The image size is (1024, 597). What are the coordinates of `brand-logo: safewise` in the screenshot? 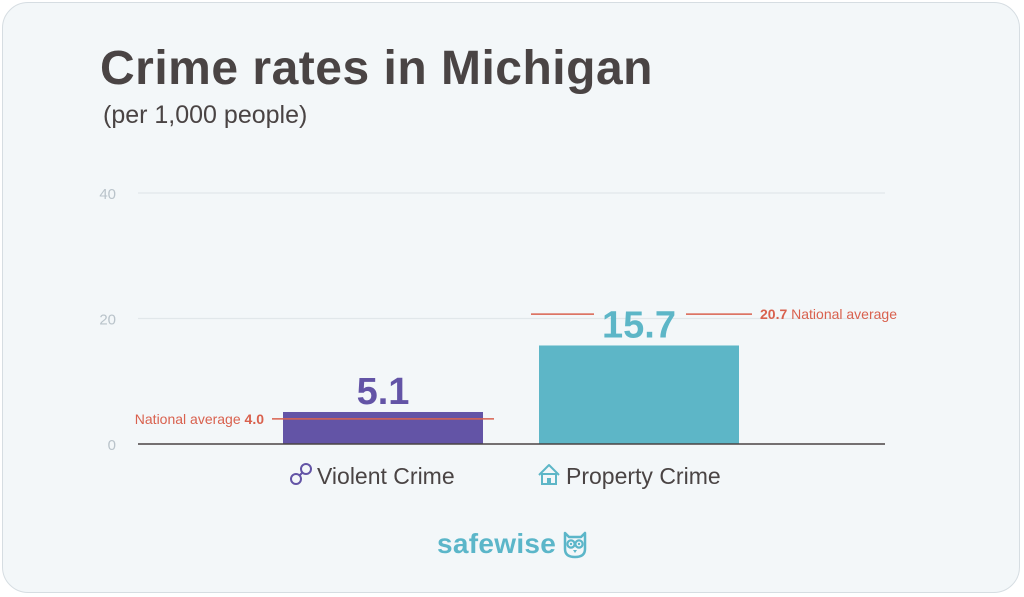 It's located at (512, 544).